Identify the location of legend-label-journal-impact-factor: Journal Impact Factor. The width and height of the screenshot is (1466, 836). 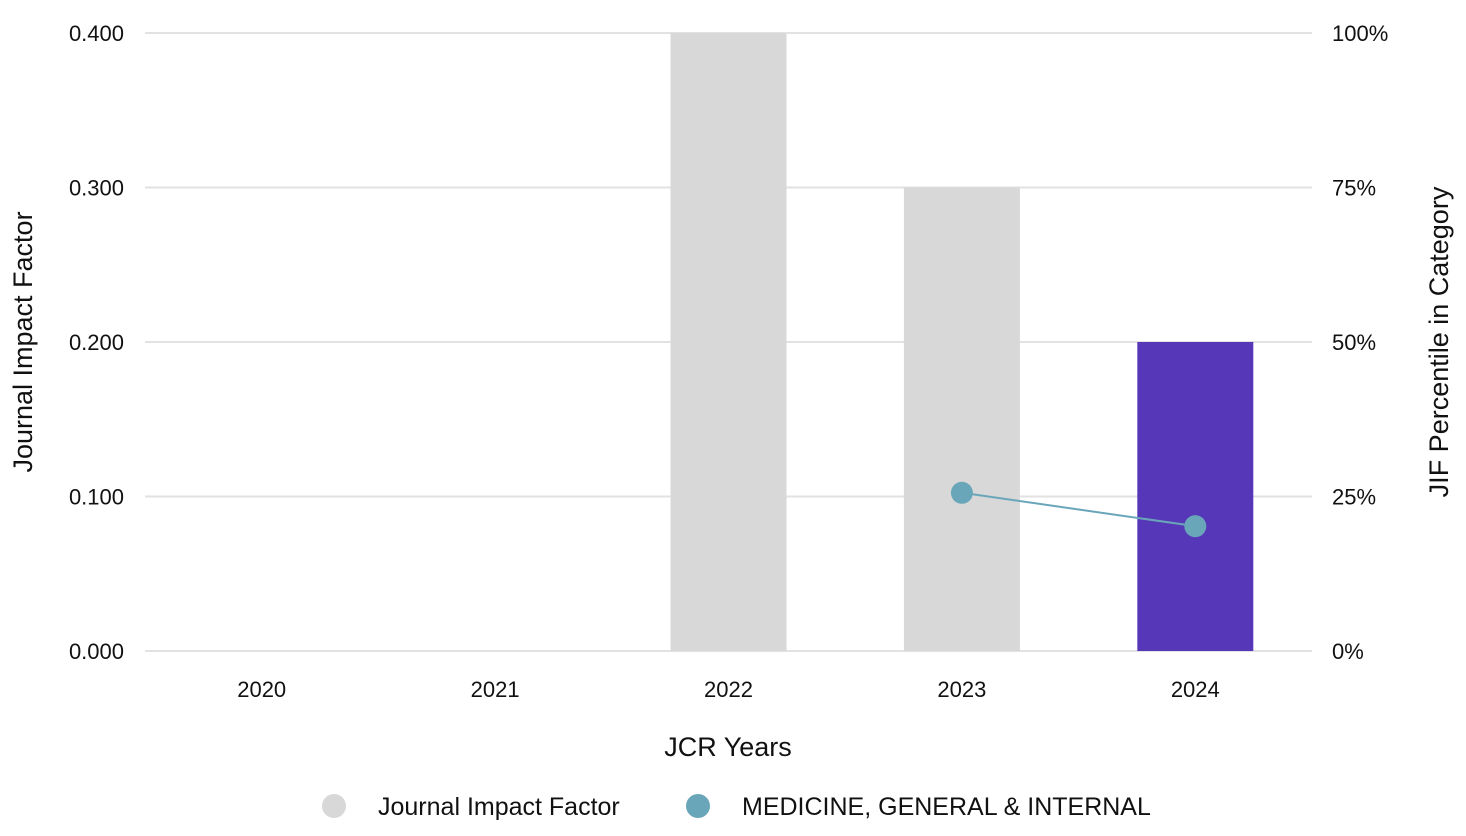
(499, 807).